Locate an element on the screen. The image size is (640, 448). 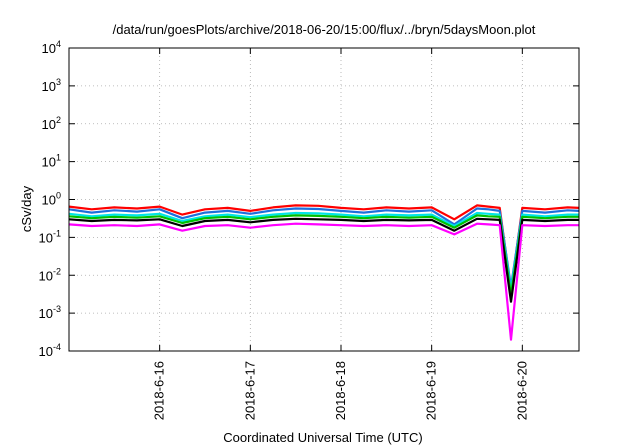
y-tick-label: 10² is located at coordinates (51, 123).